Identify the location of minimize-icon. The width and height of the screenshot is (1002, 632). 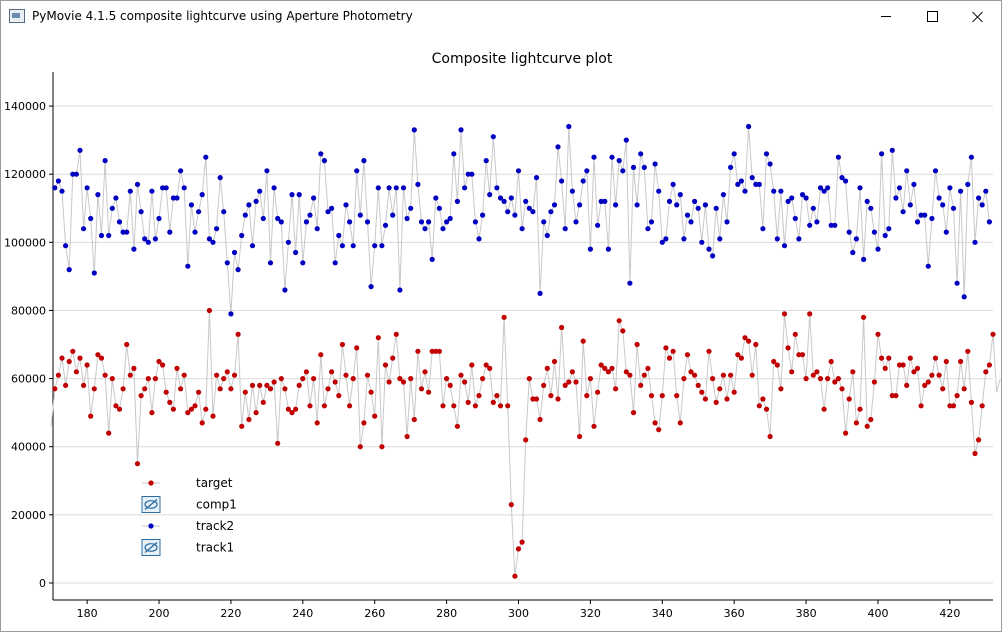
(886, 16).